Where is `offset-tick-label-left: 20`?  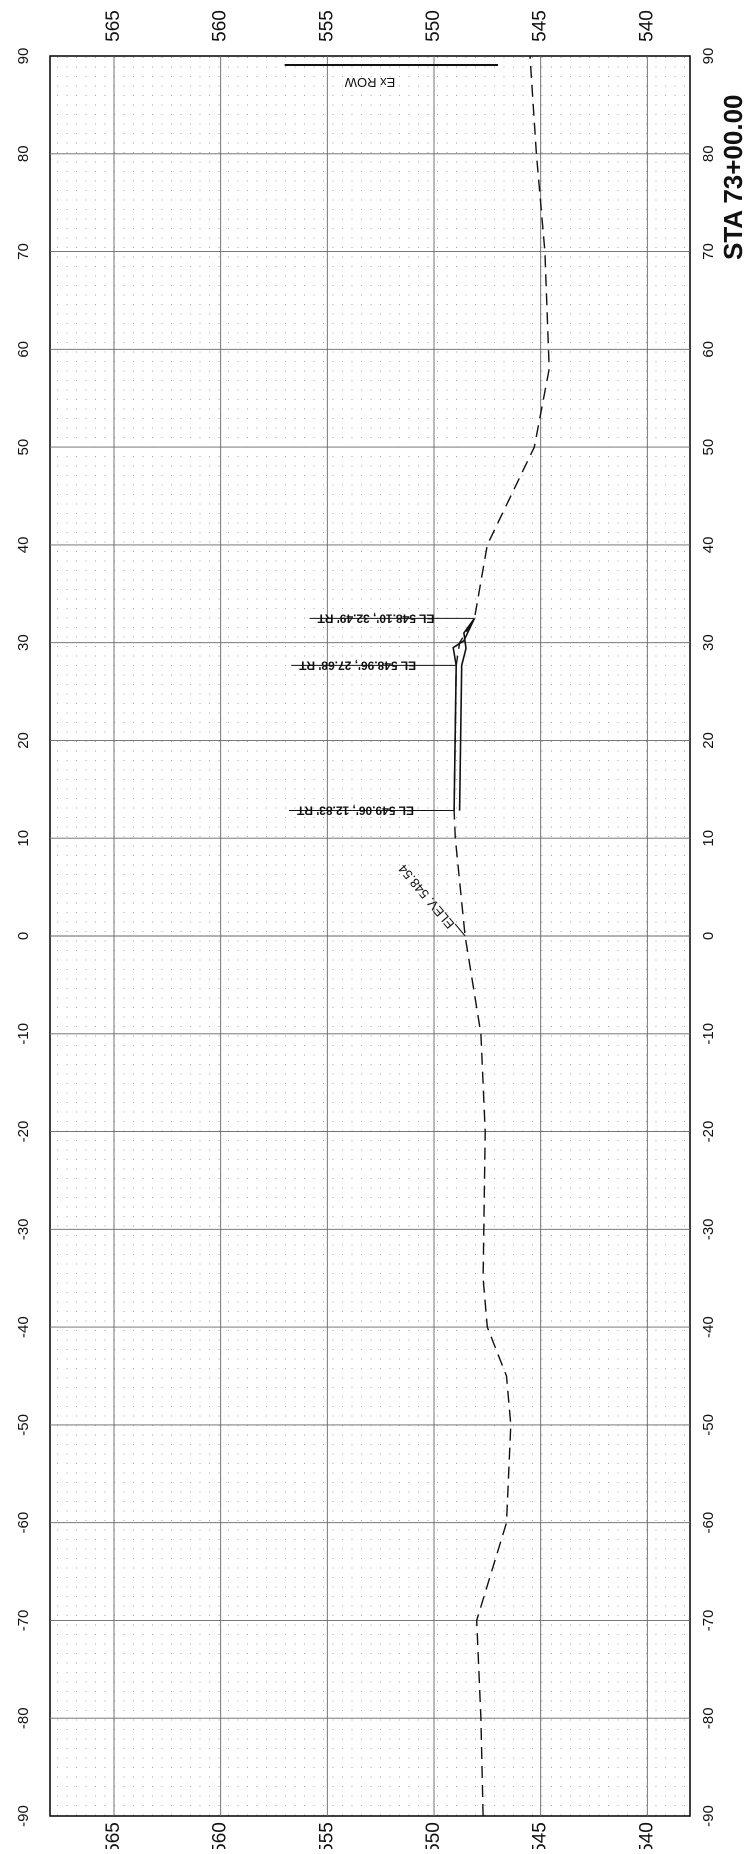
offset-tick-label-left: 20 is located at coordinates (23, 740).